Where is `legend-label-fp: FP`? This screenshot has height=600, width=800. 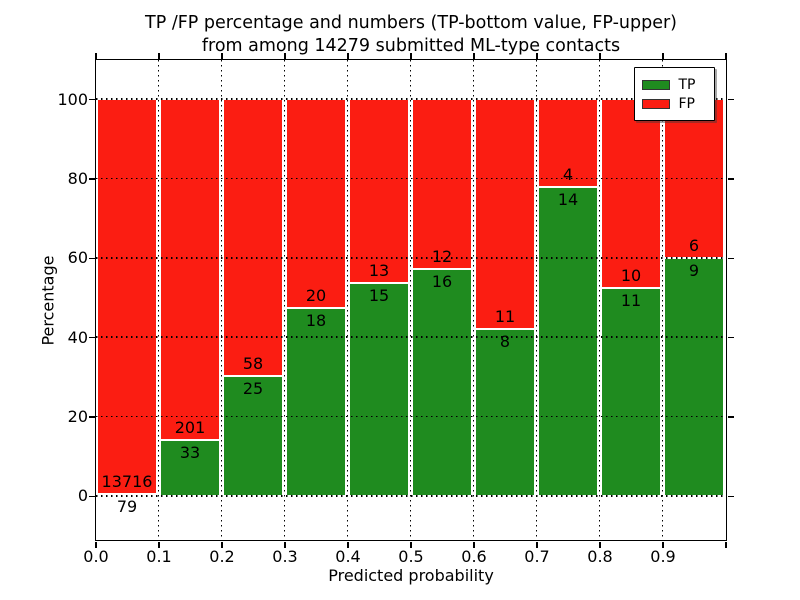
legend-label-fp: FP is located at coordinates (687, 103).